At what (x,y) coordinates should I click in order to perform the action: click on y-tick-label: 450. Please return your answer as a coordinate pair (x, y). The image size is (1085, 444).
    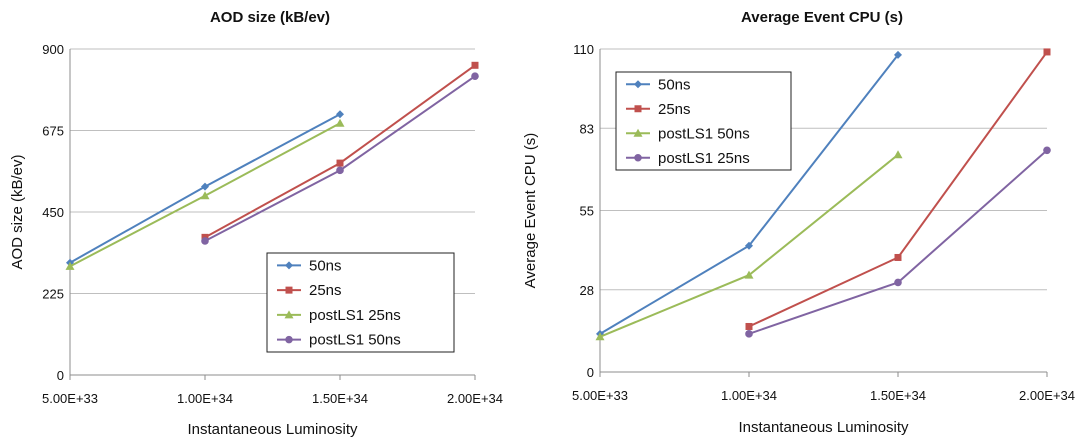
    Looking at the image, I should click on (53, 212).